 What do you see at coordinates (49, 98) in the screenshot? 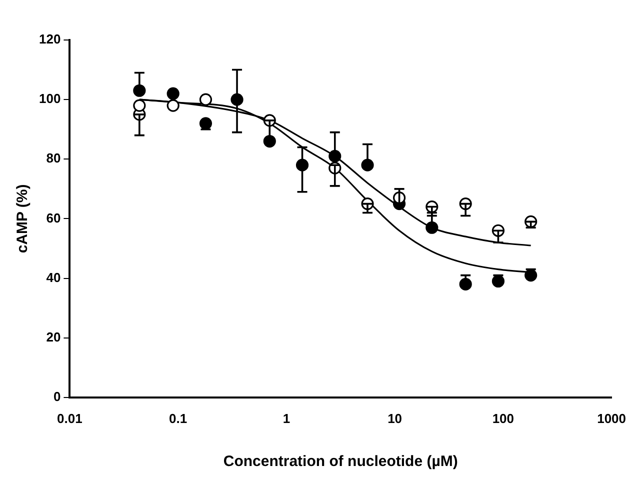
I see `y-tick-label: 100` at bounding box center [49, 98].